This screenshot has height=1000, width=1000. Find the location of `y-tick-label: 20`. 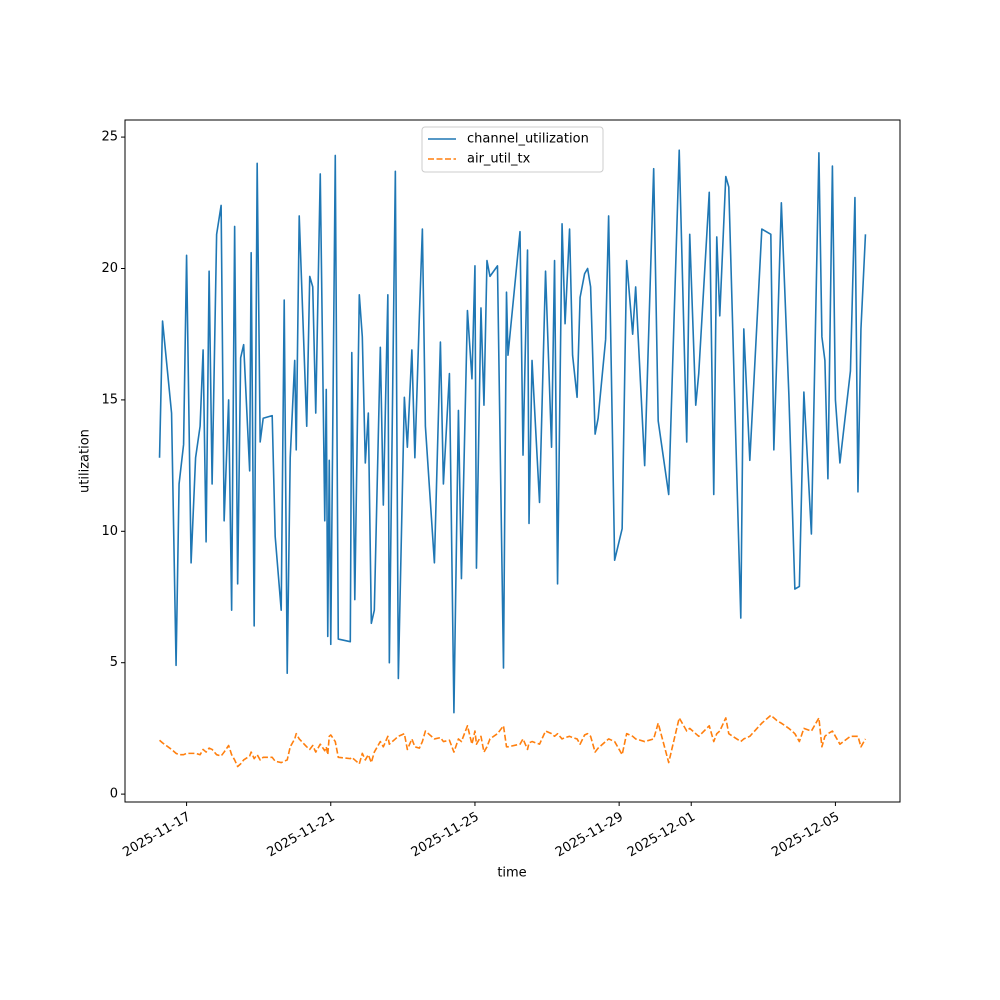

y-tick-label: 20 is located at coordinates (109, 268).